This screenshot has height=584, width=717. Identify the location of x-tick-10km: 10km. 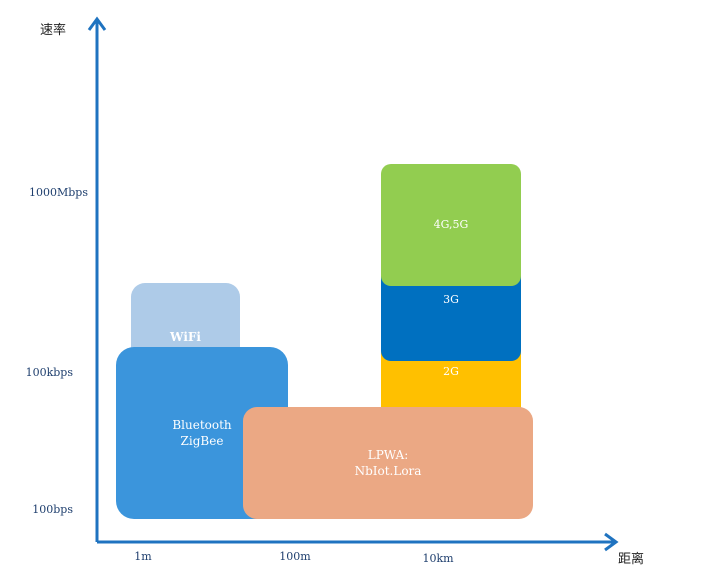
(438, 558).